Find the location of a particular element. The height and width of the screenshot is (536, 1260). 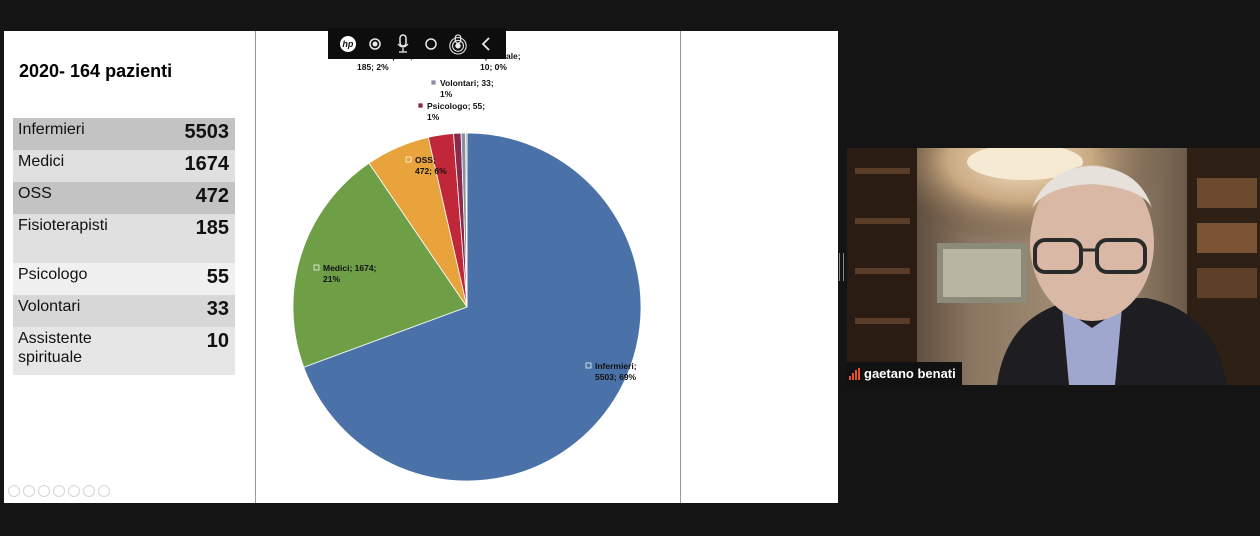

row-value: 55 is located at coordinates (217, 277).